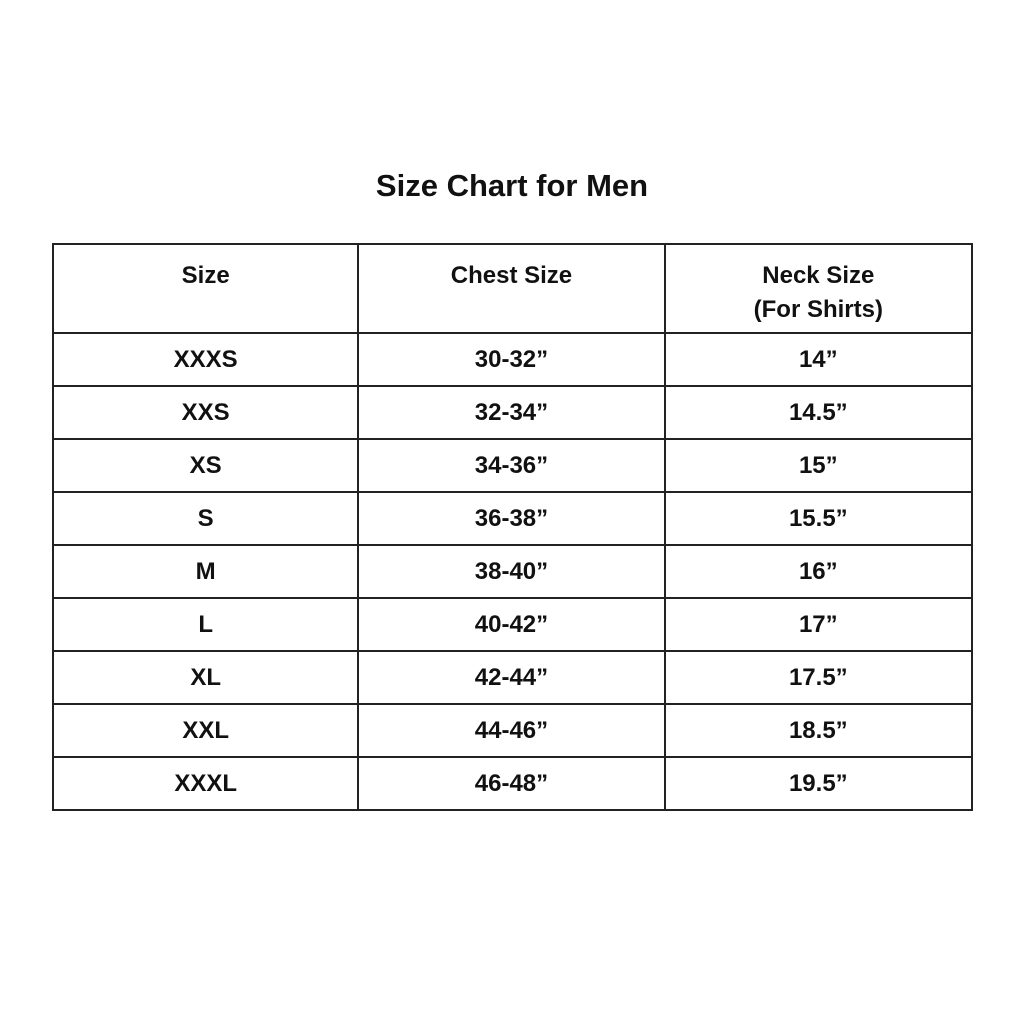 The width and height of the screenshot is (1024, 1024). What do you see at coordinates (205, 730) in the screenshot?
I see `cell-size: XXL` at bounding box center [205, 730].